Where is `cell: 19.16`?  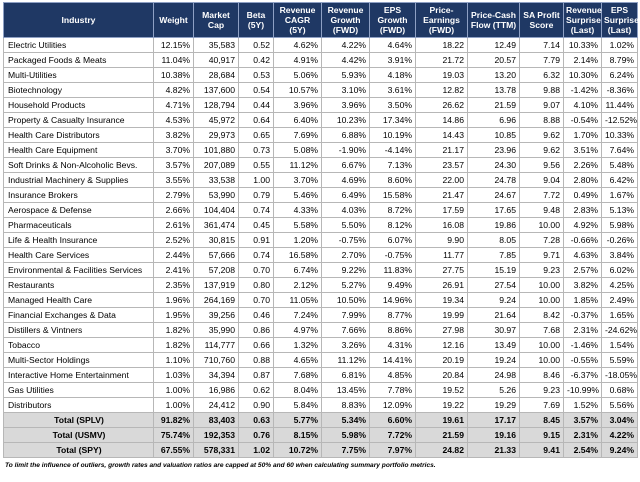 cell: 19.16 is located at coordinates (493, 435).